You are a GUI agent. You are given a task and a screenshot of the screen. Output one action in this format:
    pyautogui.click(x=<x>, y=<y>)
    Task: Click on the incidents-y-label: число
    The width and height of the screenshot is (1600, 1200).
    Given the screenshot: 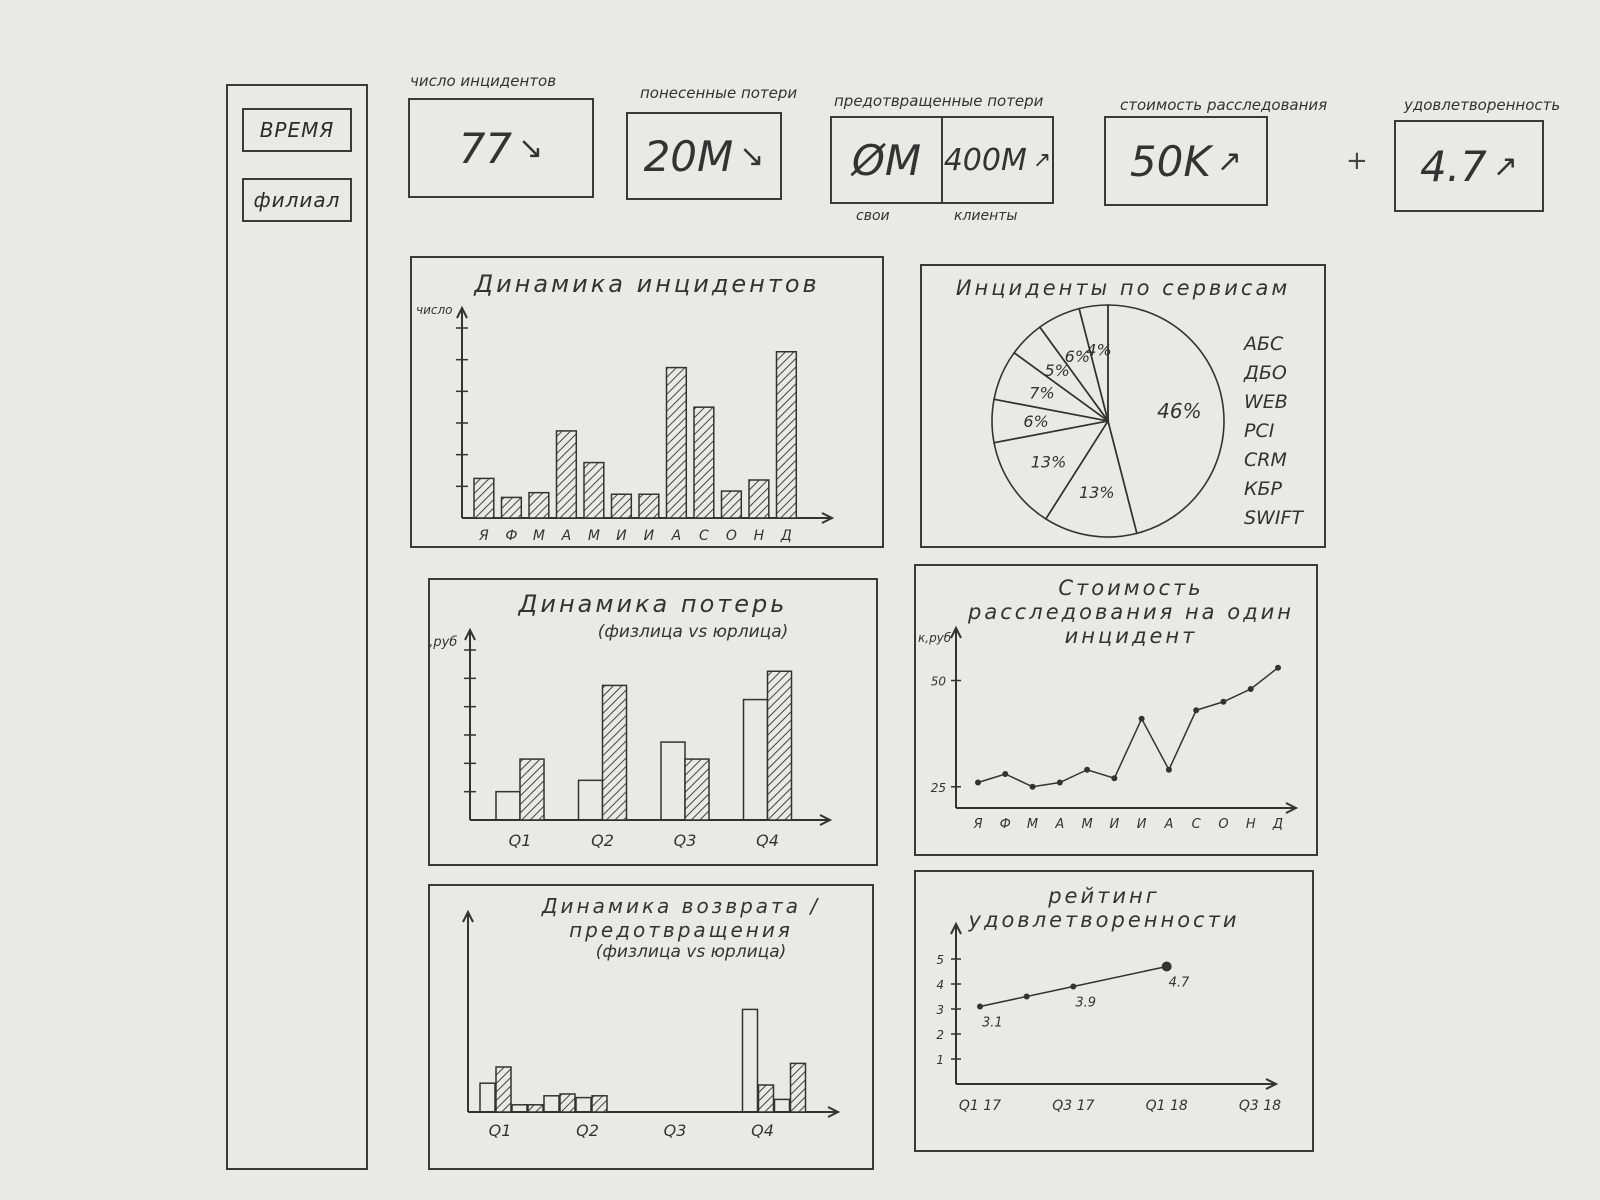 What is the action you would take?
    pyautogui.click(x=434, y=310)
    